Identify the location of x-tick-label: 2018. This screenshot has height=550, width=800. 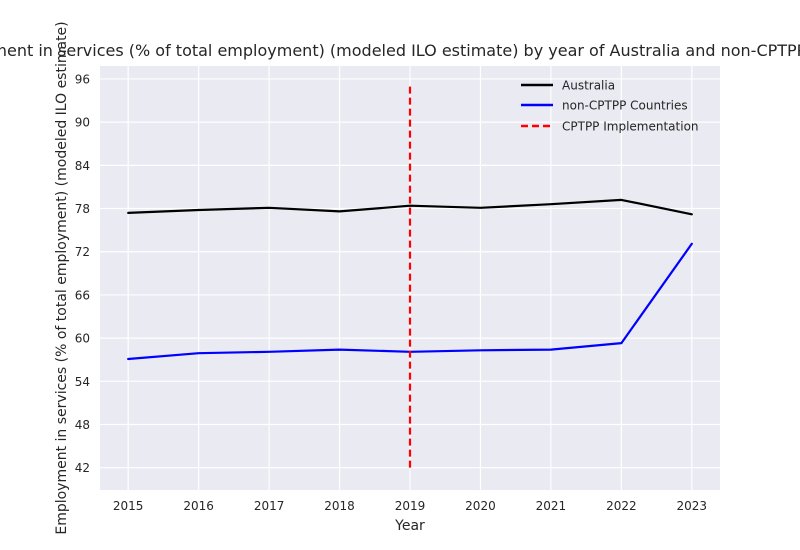
(339, 506).